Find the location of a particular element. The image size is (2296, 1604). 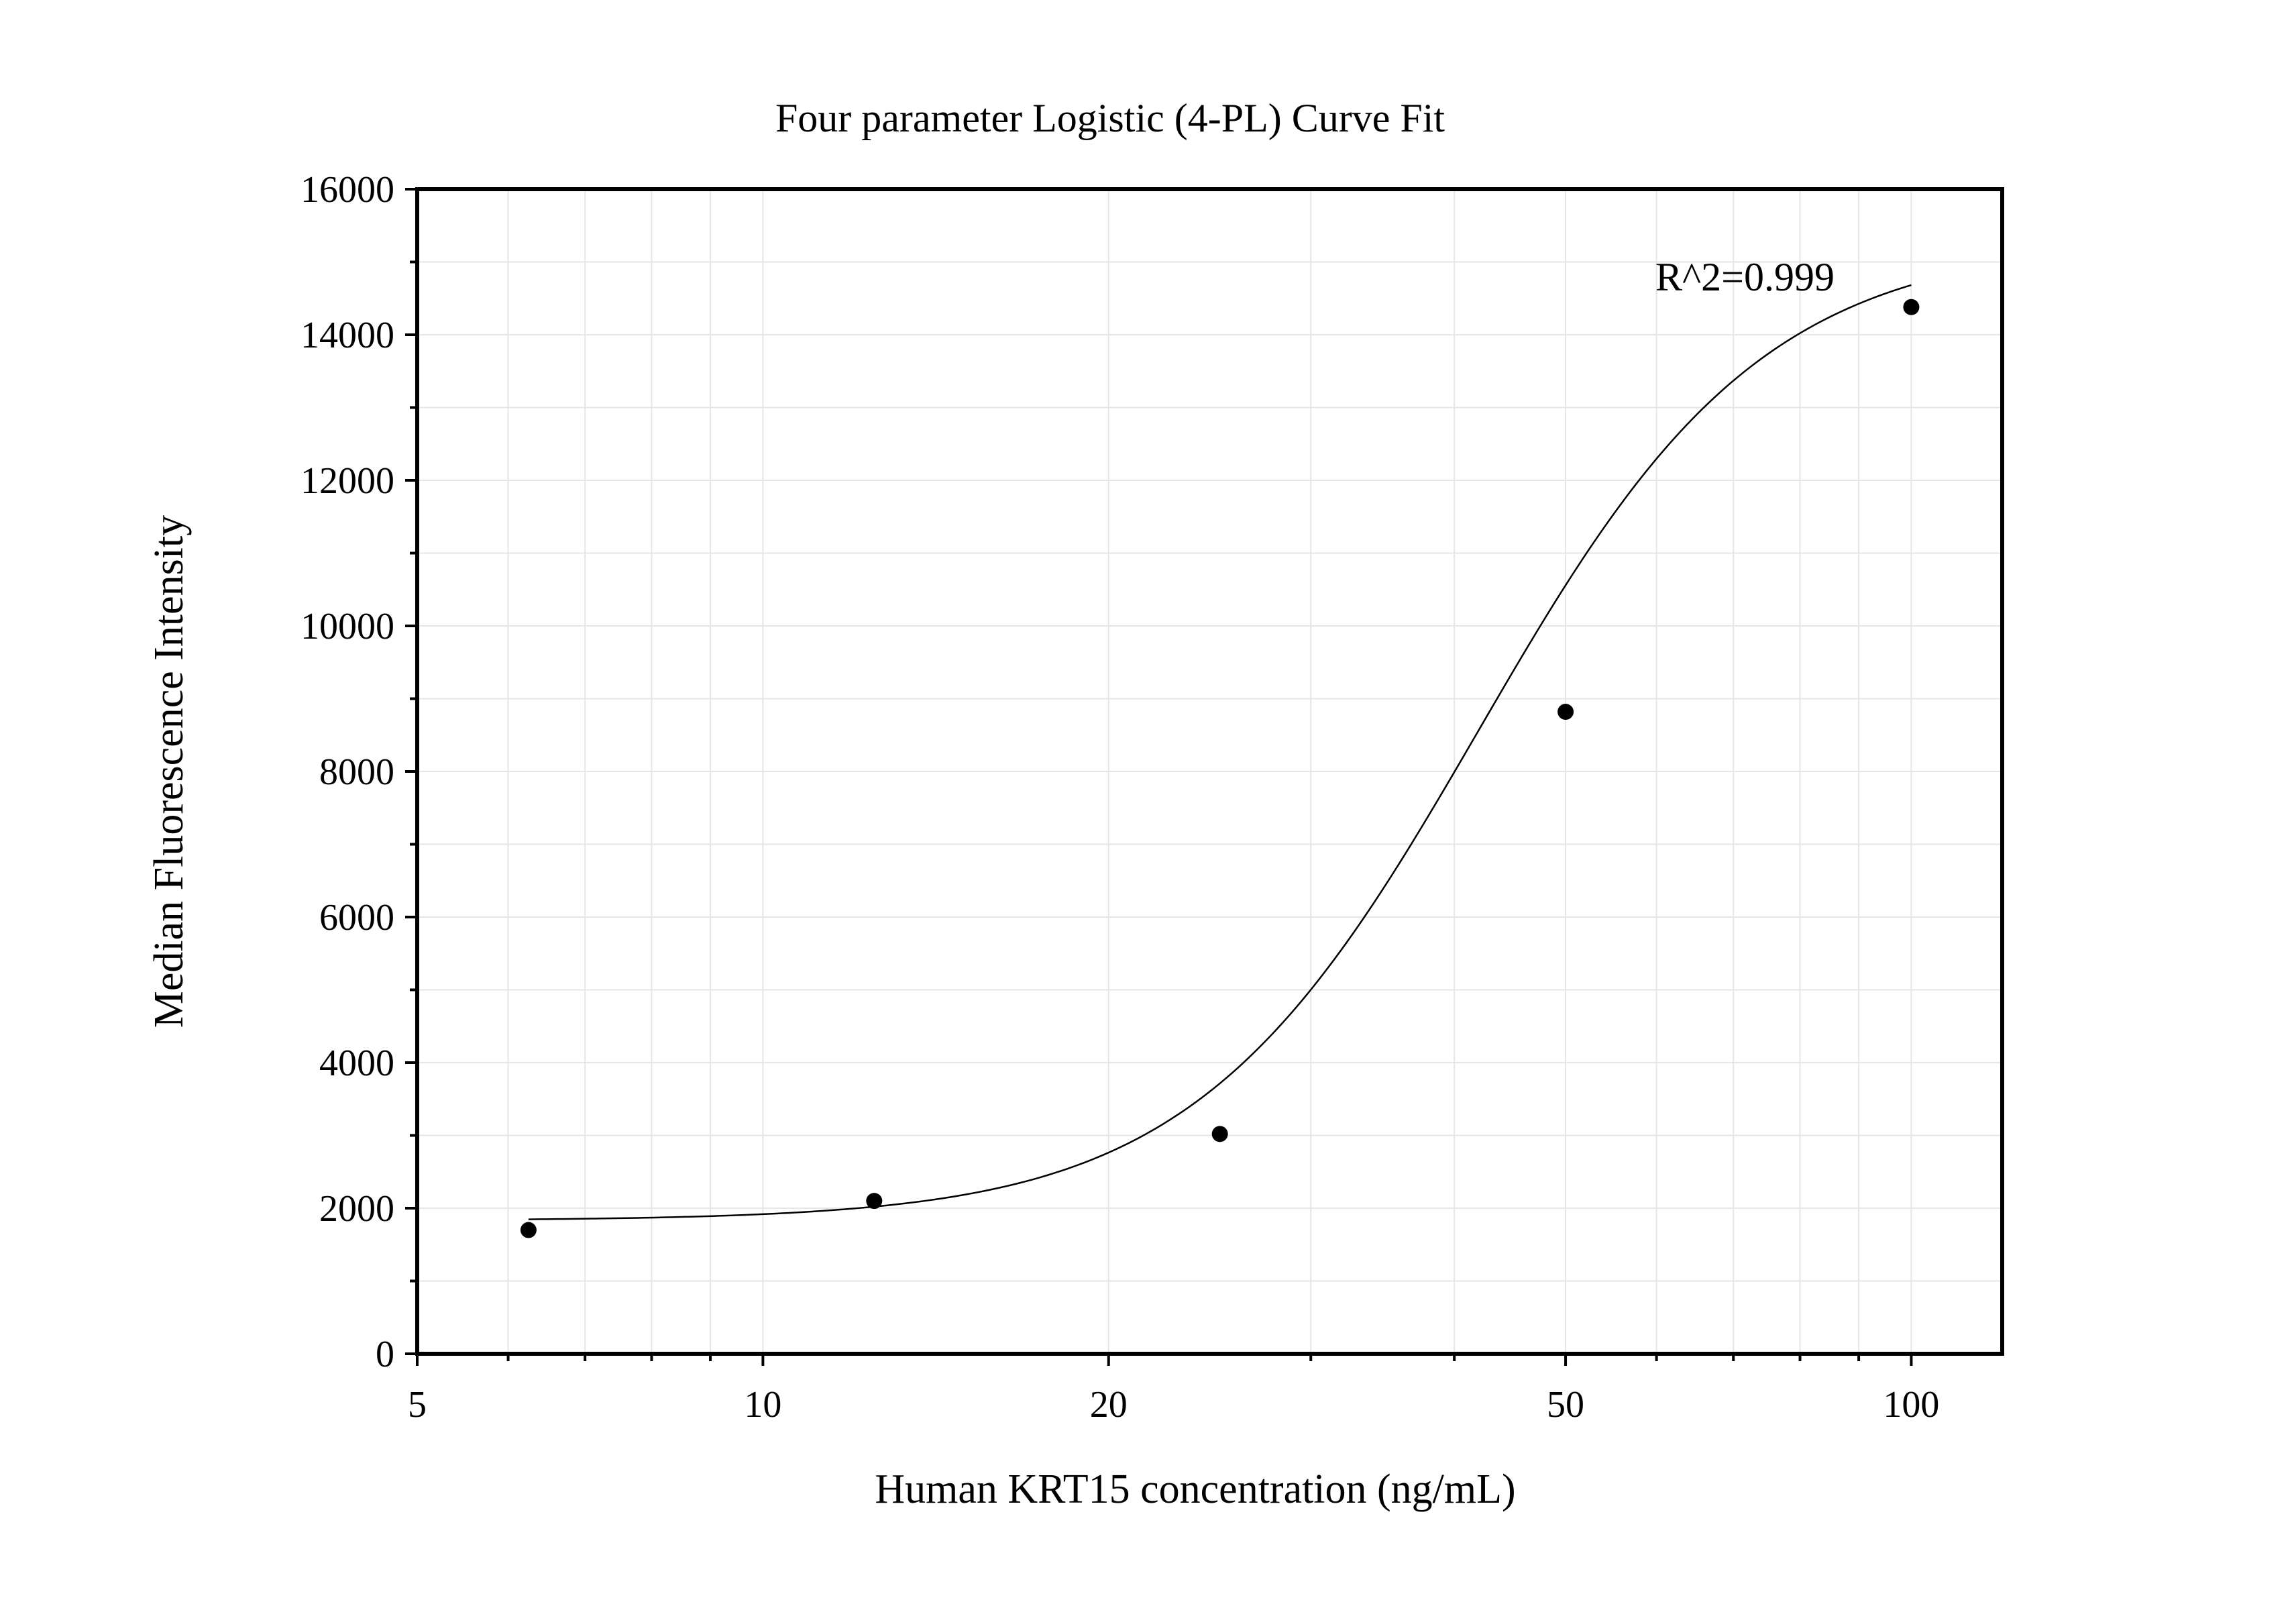

r-squared-annotation: R^2=0.999 is located at coordinates (1745, 277).